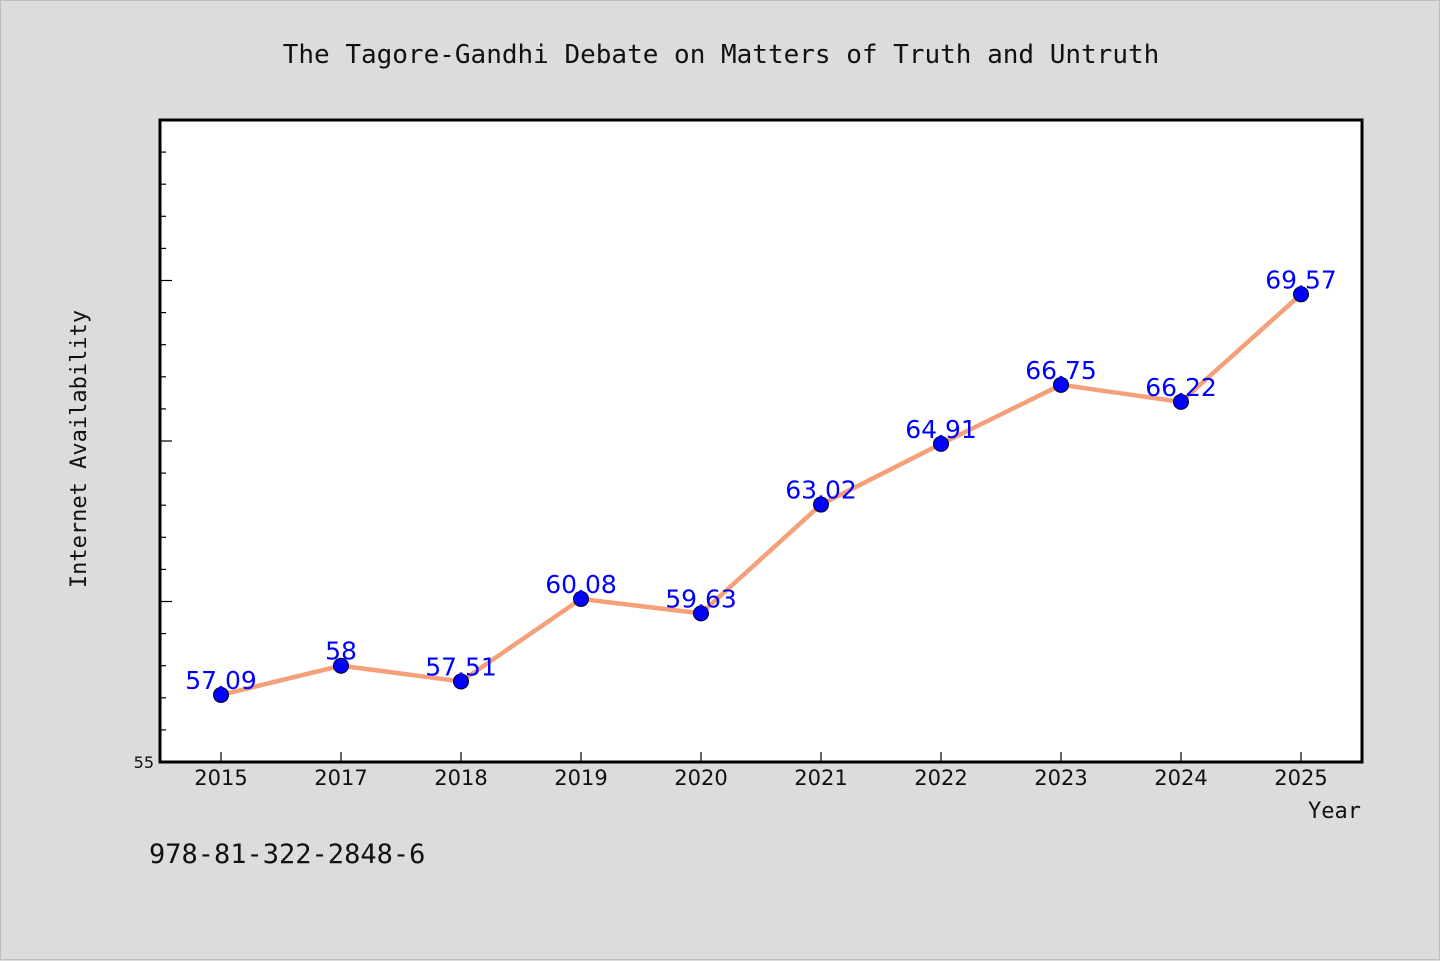 This screenshot has width=1440, height=961. Describe the element at coordinates (761, 771) in the screenshot. I see `x-axis-ticks: 2015 2017 2018 2019 2020 2021 2022 2023 2024 2025` at that location.